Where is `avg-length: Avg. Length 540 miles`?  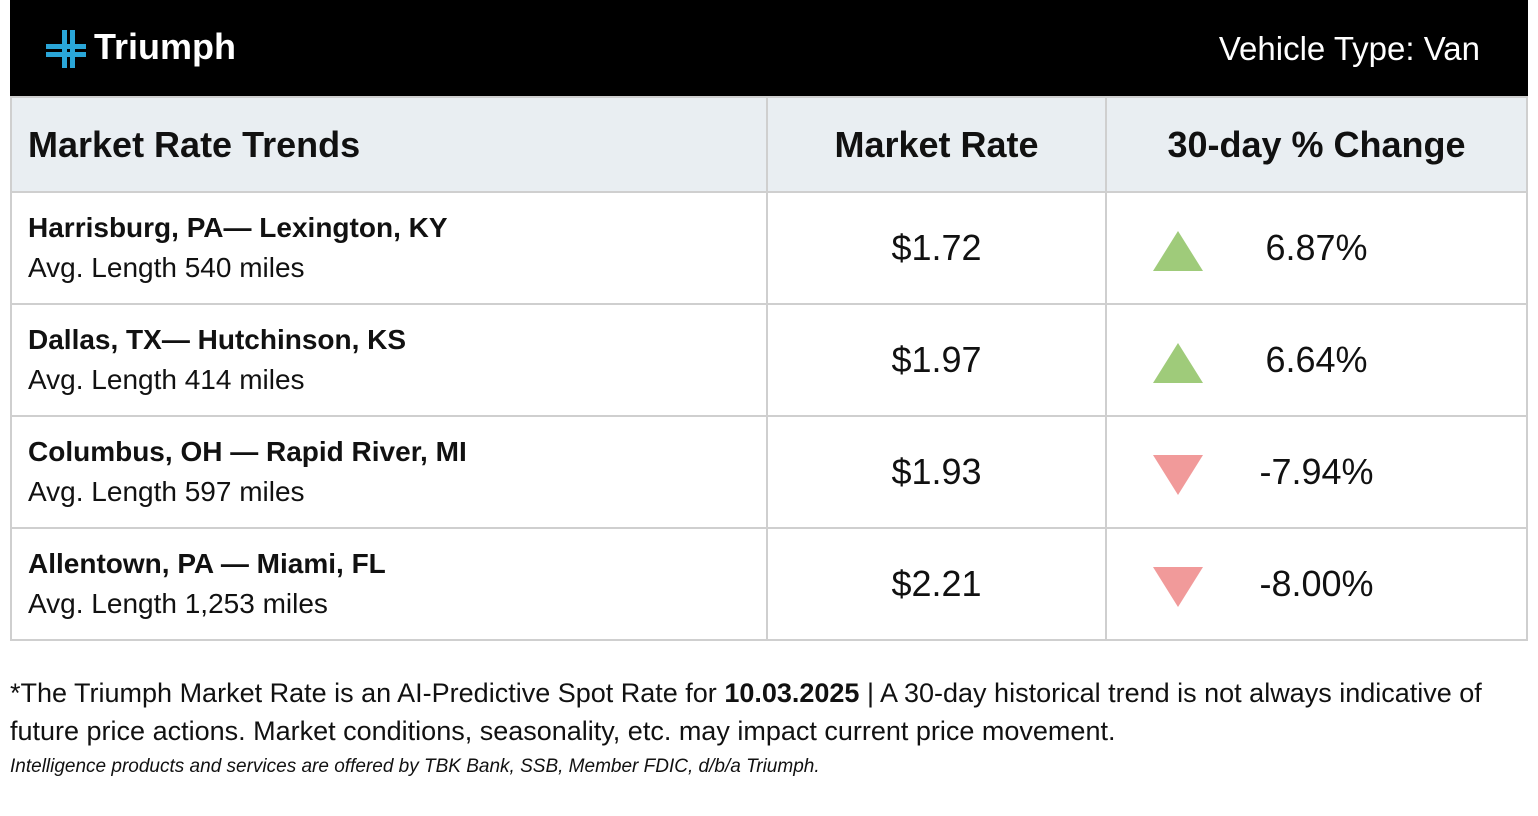 avg-length: Avg. Length 540 miles is located at coordinates (166, 267).